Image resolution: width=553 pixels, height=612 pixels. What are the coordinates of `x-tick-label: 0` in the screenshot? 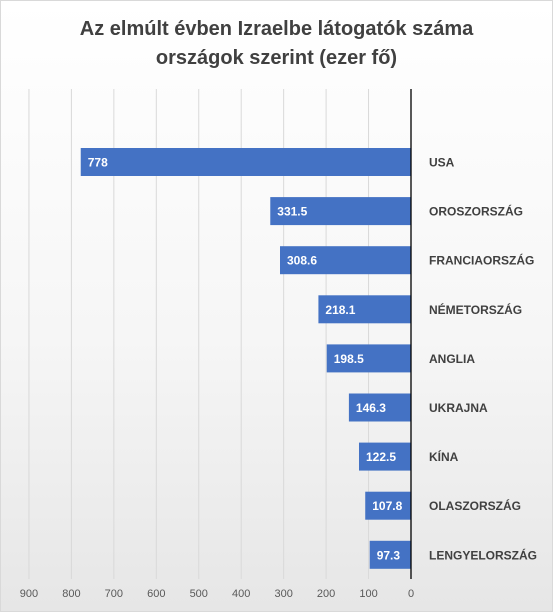 It's located at (411, 594).